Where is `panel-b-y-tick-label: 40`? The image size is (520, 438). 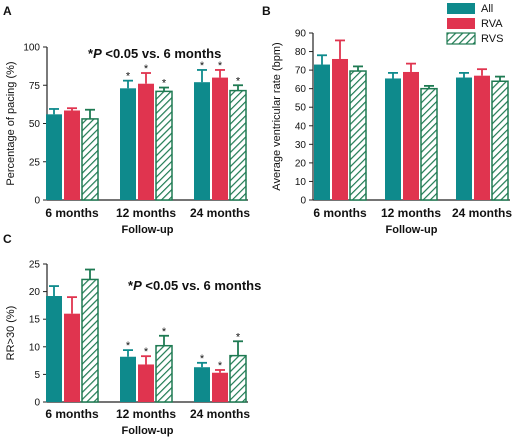
panel-b-y-tick-label: 40 is located at coordinates (301, 126).